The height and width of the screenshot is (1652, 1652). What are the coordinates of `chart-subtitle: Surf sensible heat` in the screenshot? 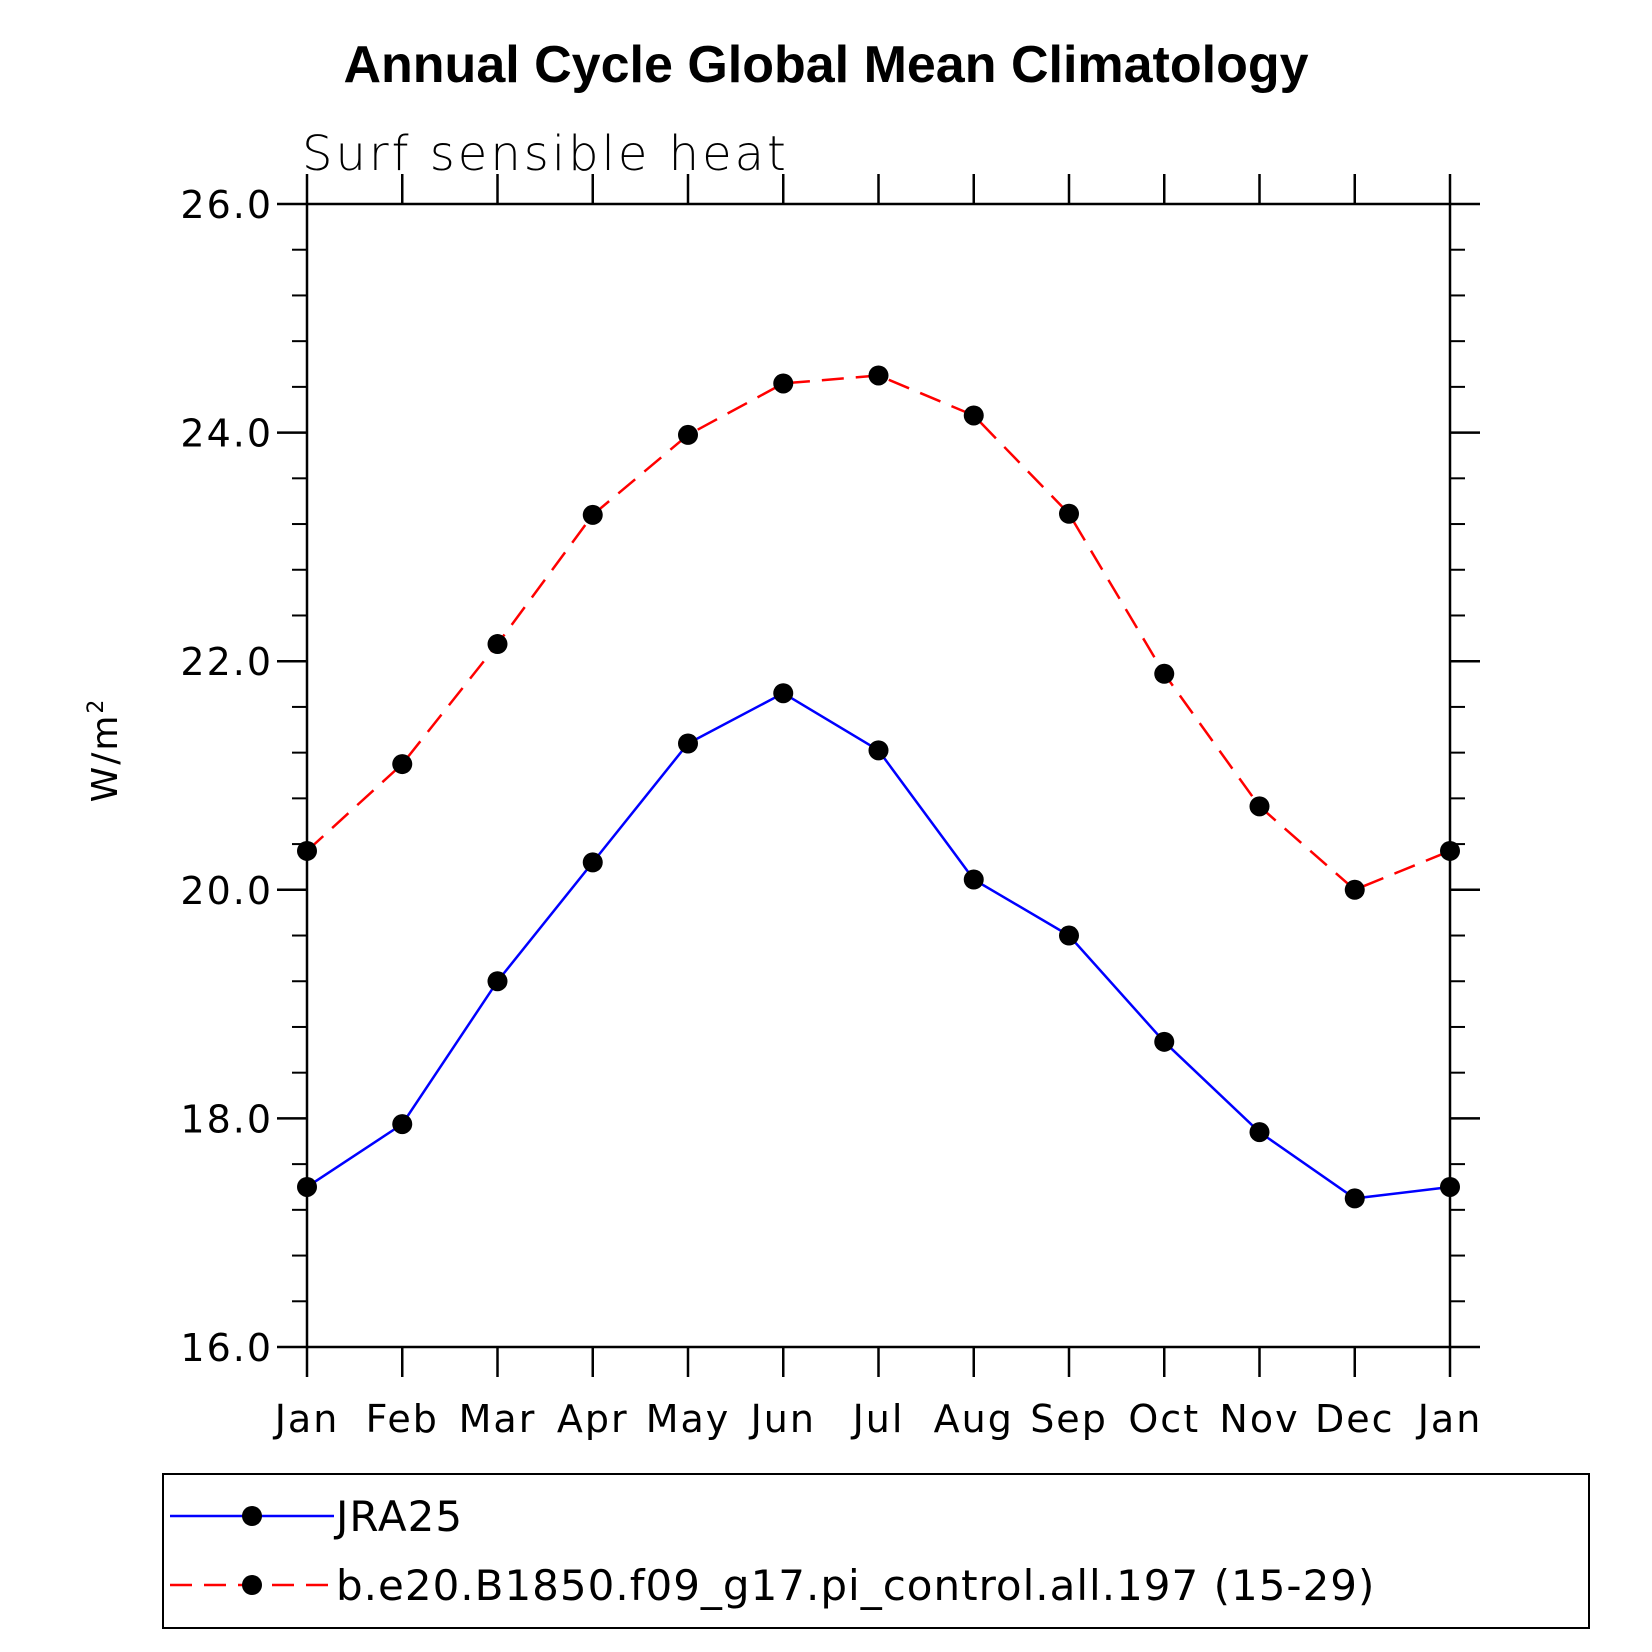 It's located at (545, 154).